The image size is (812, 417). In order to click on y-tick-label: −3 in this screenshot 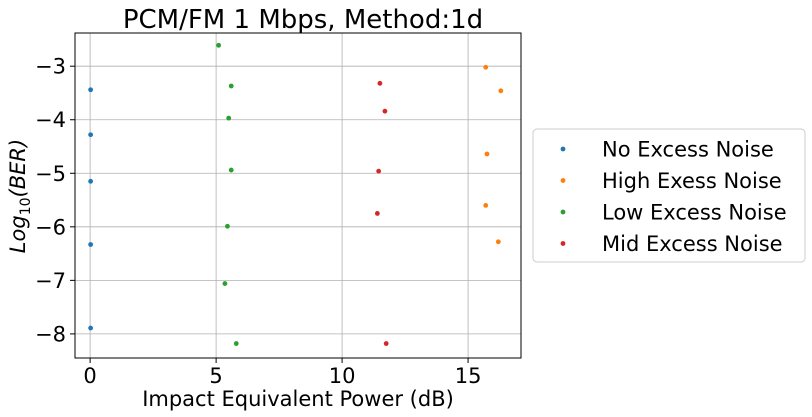, I will do `click(50, 67)`.